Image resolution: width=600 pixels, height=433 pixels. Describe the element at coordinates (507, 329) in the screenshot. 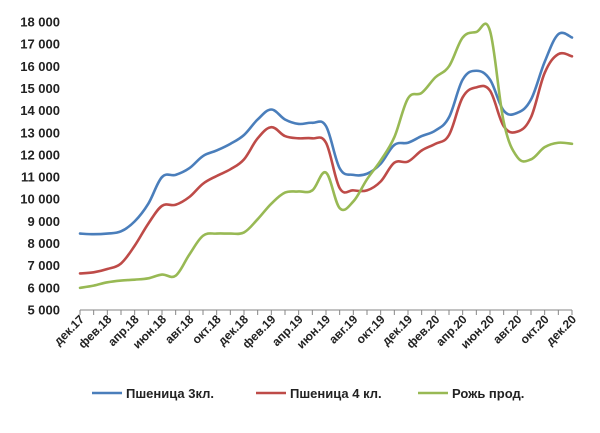

I see `x-tick-label: авг.20` at that location.